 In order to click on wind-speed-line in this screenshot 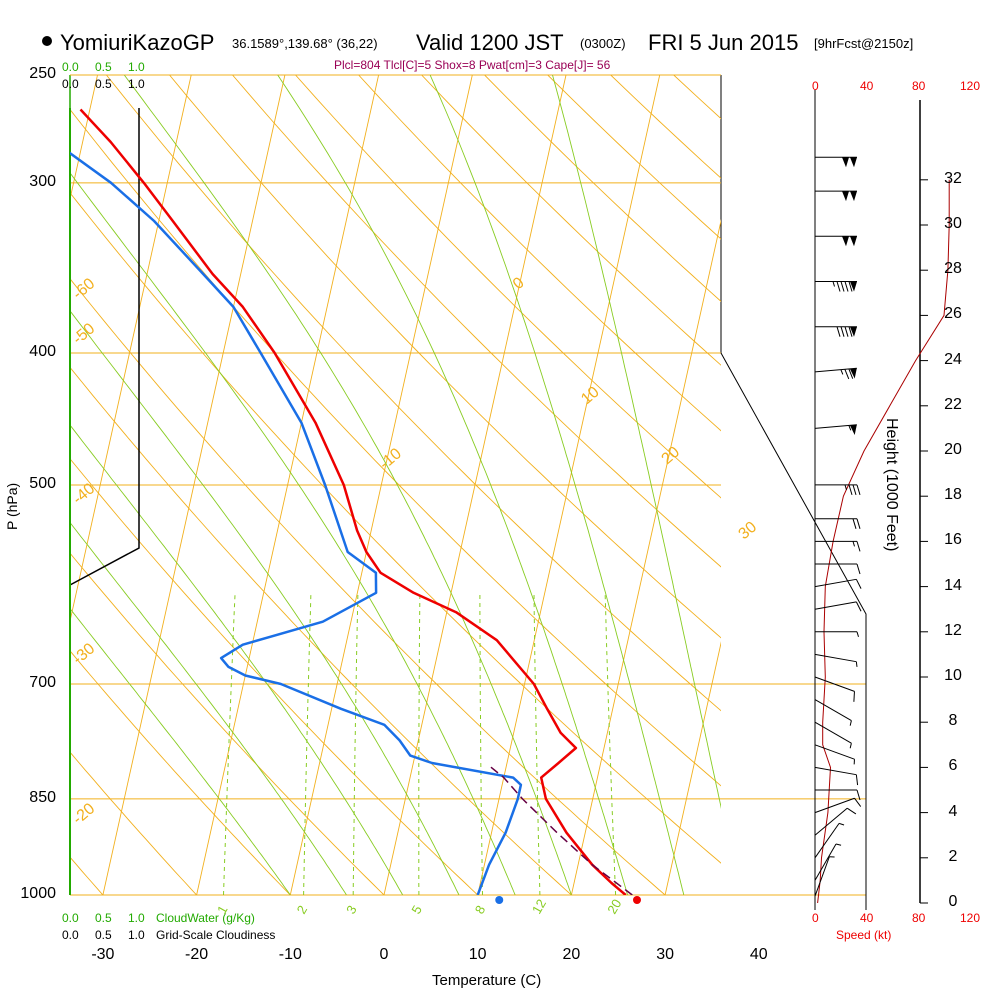, I will do `click(883, 541)`.